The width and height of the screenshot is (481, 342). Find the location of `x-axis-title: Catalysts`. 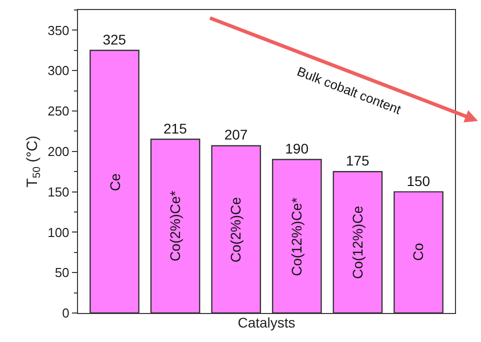

x-axis-title: Catalysts is located at coordinates (267, 322).